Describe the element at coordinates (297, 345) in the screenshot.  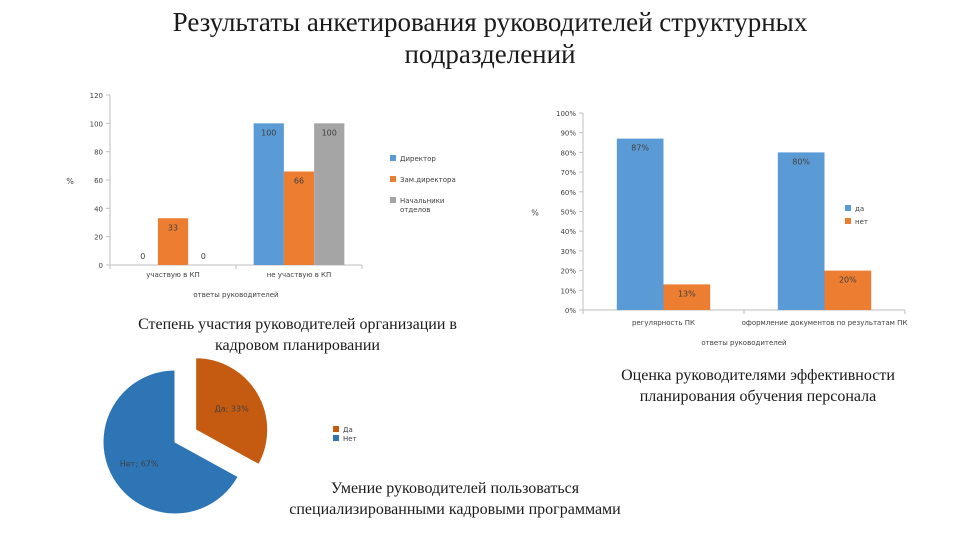
I see `chart1-caption-line-2: кадровом планировании` at that location.